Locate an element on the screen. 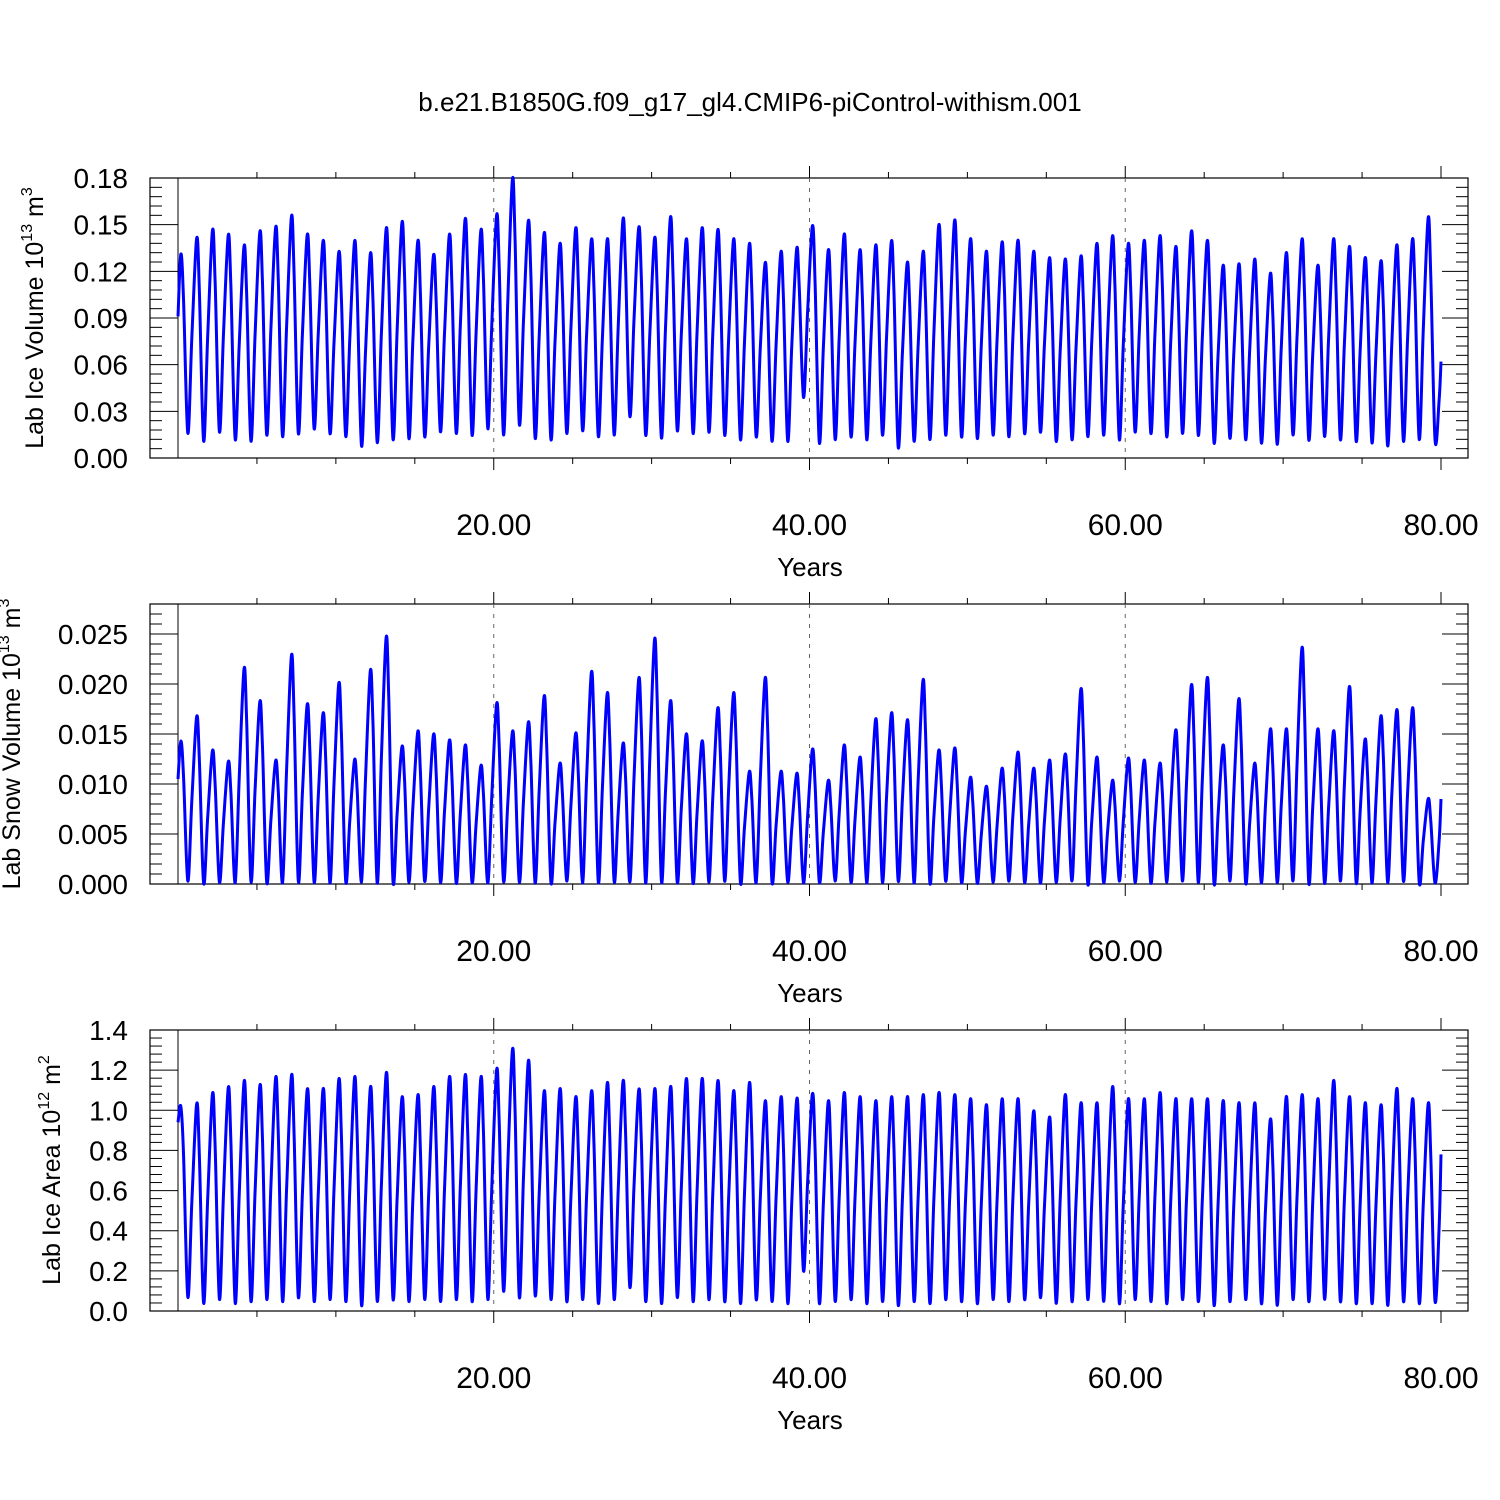 Image resolution: width=1500 pixels, height=1500 pixels. y-tick-label: 0.18 is located at coordinates (101, 178).